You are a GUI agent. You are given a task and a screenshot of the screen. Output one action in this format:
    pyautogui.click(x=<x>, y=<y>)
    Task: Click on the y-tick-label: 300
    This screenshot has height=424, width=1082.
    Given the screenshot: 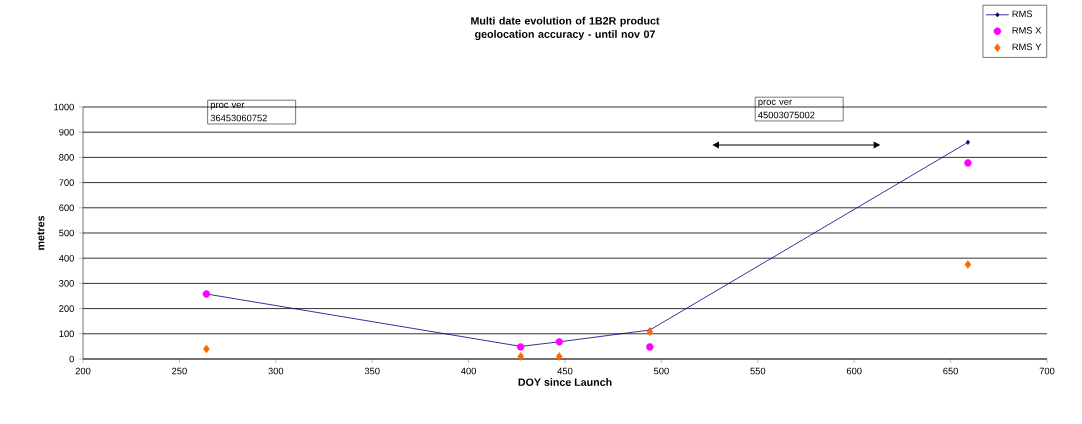 What is the action you would take?
    pyautogui.click(x=66, y=283)
    